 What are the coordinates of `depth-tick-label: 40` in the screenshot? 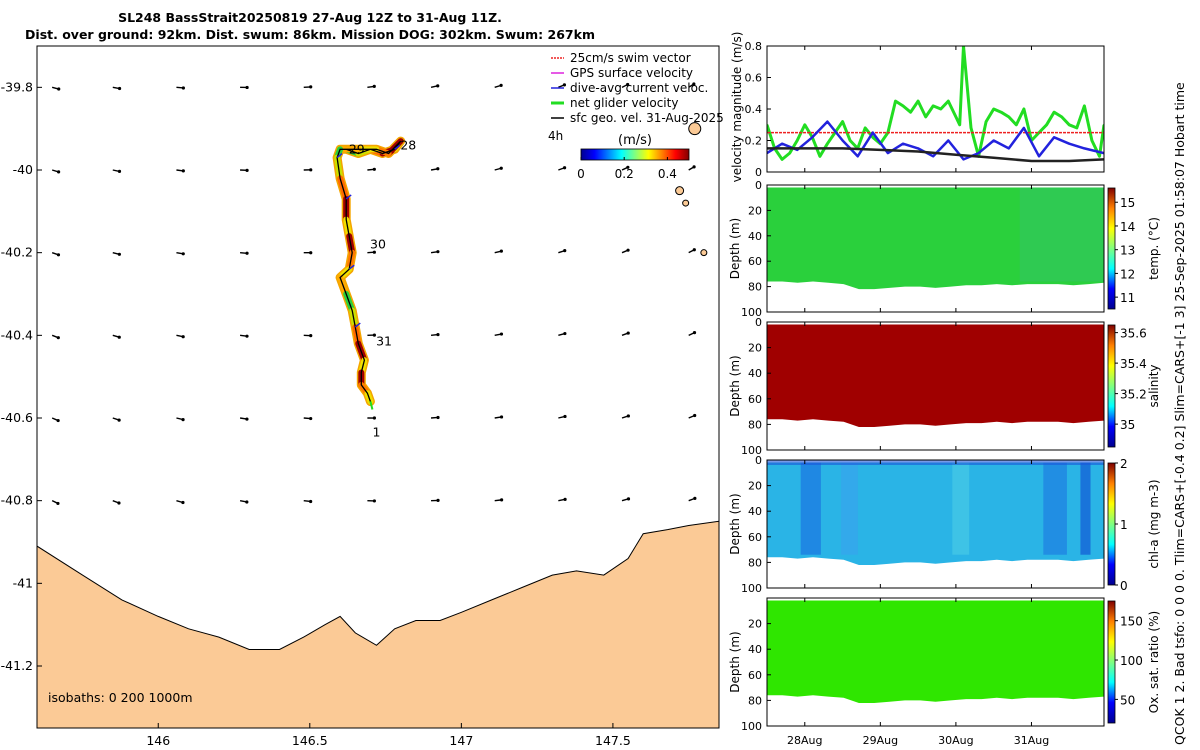 It's located at (755, 236).